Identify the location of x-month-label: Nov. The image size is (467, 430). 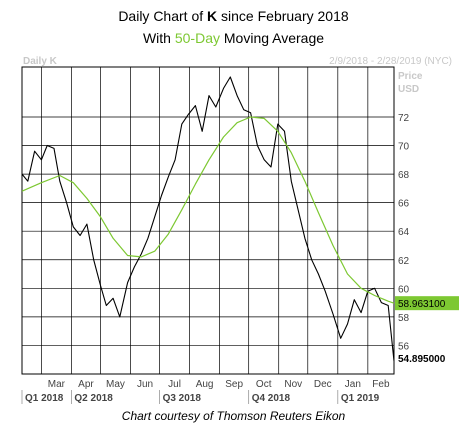
(293, 384).